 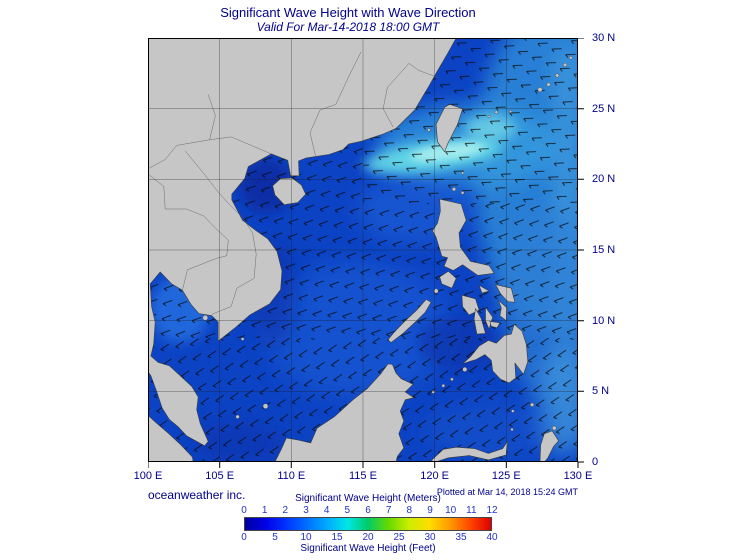 What do you see at coordinates (244, 510) in the screenshot?
I see `meters-tick: 0` at bounding box center [244, 510].